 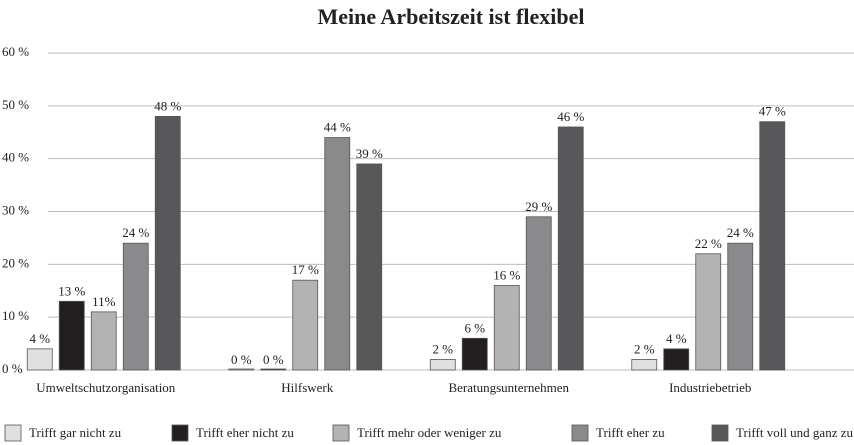 I want to click on legend-label: Trifft eher zu, so click(x=630, y=432).